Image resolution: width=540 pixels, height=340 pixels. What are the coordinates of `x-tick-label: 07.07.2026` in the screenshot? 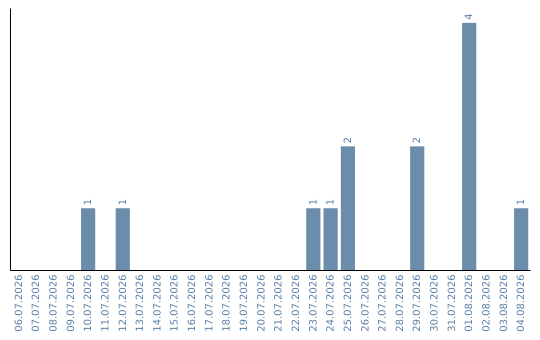 It's located at (36, 303).